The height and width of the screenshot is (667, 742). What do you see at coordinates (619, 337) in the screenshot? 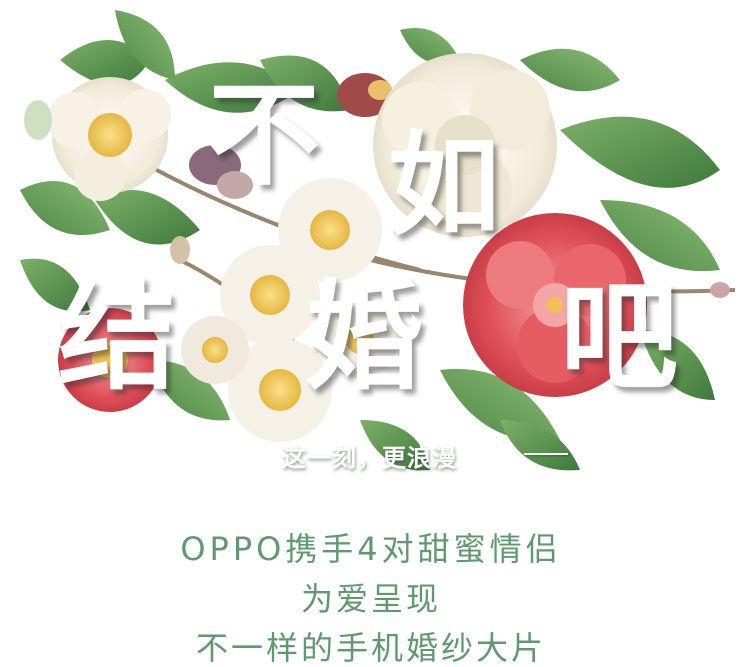
I see `headline-char-5: 吧` at bounding box center [619, 337].